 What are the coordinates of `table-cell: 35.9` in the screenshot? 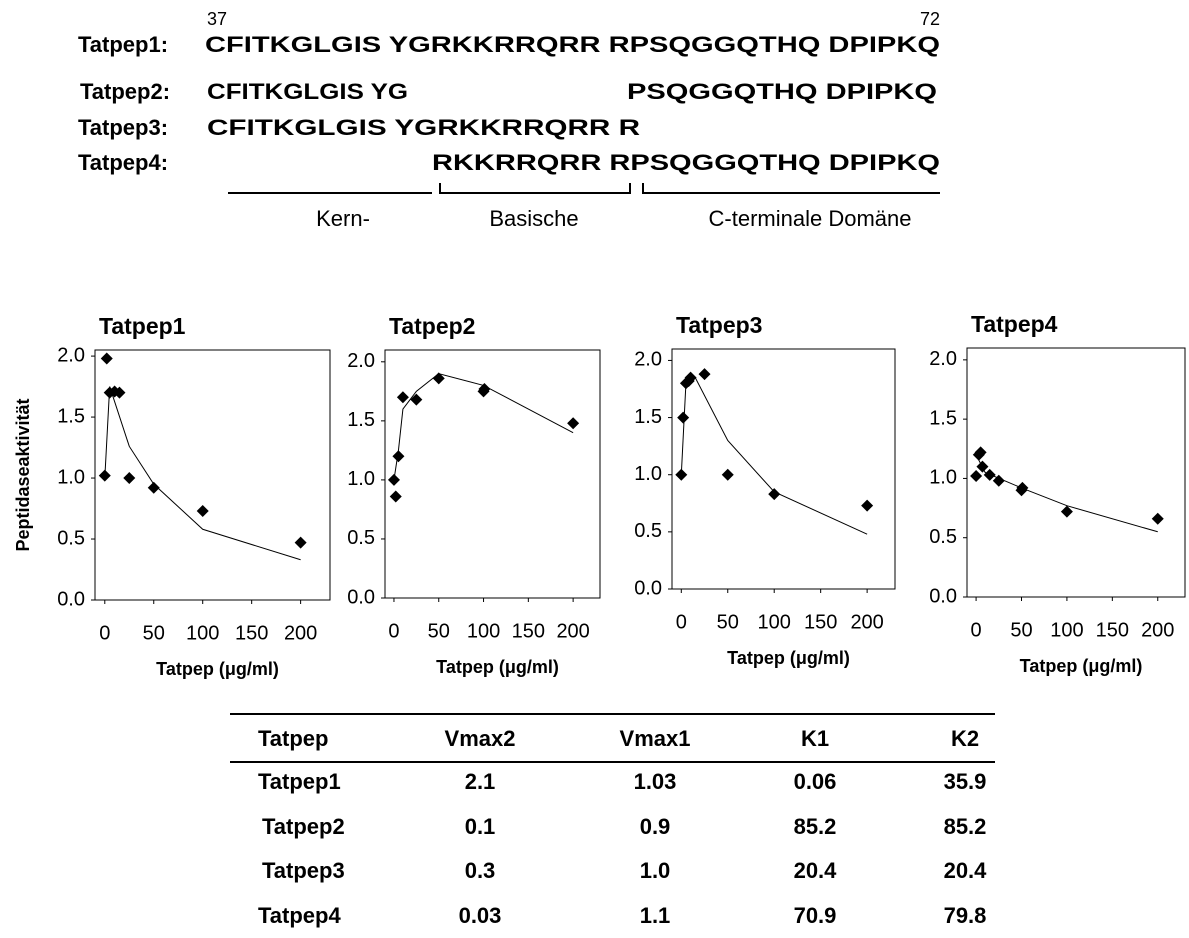 It's located at (965, 781).